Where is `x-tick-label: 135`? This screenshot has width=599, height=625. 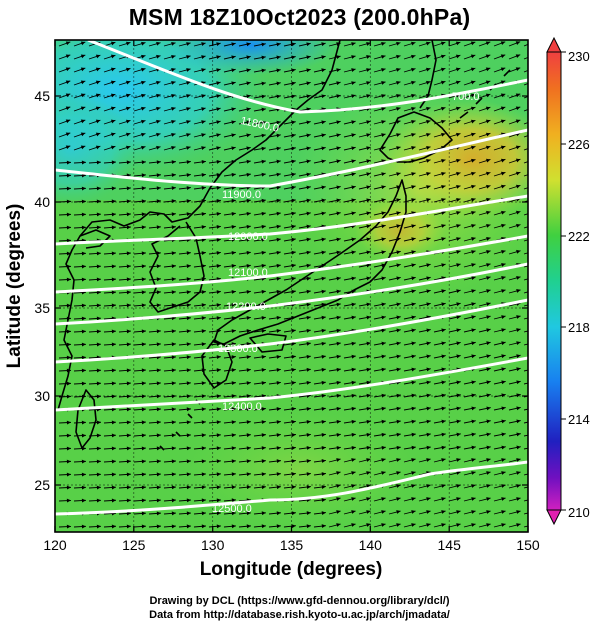
x-tick-label: 135 is located at coordinates (292, 545).